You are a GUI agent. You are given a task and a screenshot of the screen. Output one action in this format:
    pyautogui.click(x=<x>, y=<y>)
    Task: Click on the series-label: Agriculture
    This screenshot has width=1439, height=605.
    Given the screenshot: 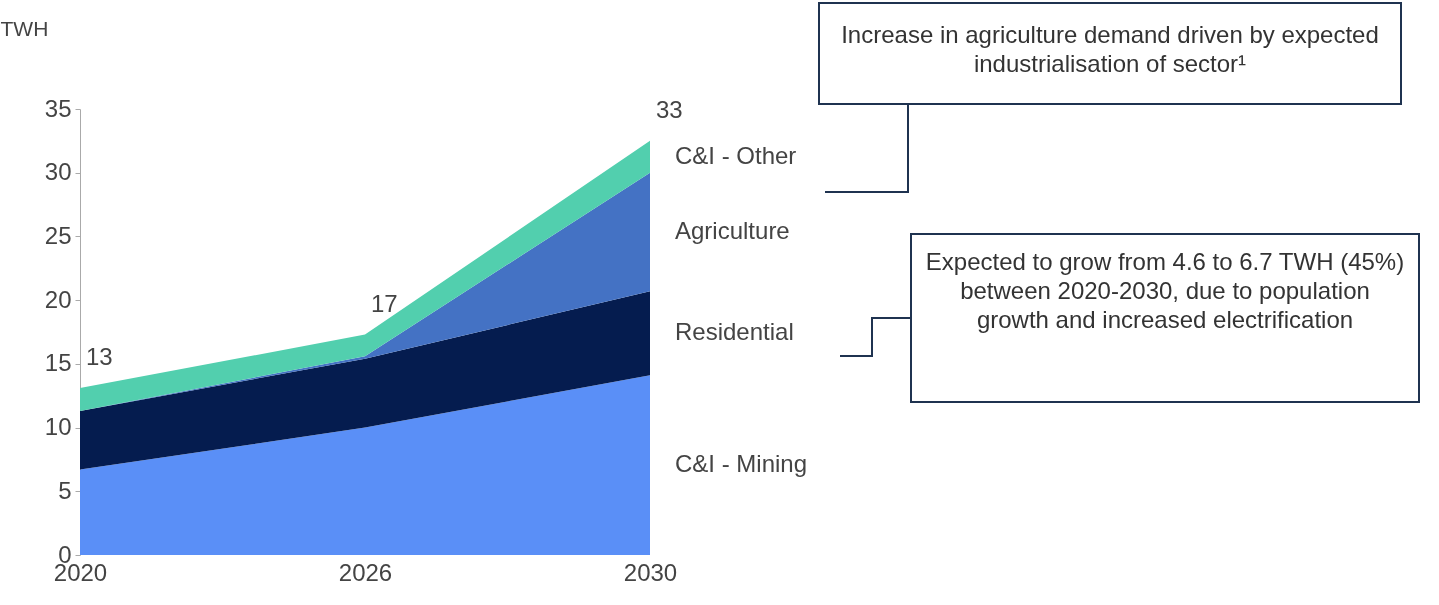 What is the action you would take?
    pyautogui.click(x=732, y=230)
    